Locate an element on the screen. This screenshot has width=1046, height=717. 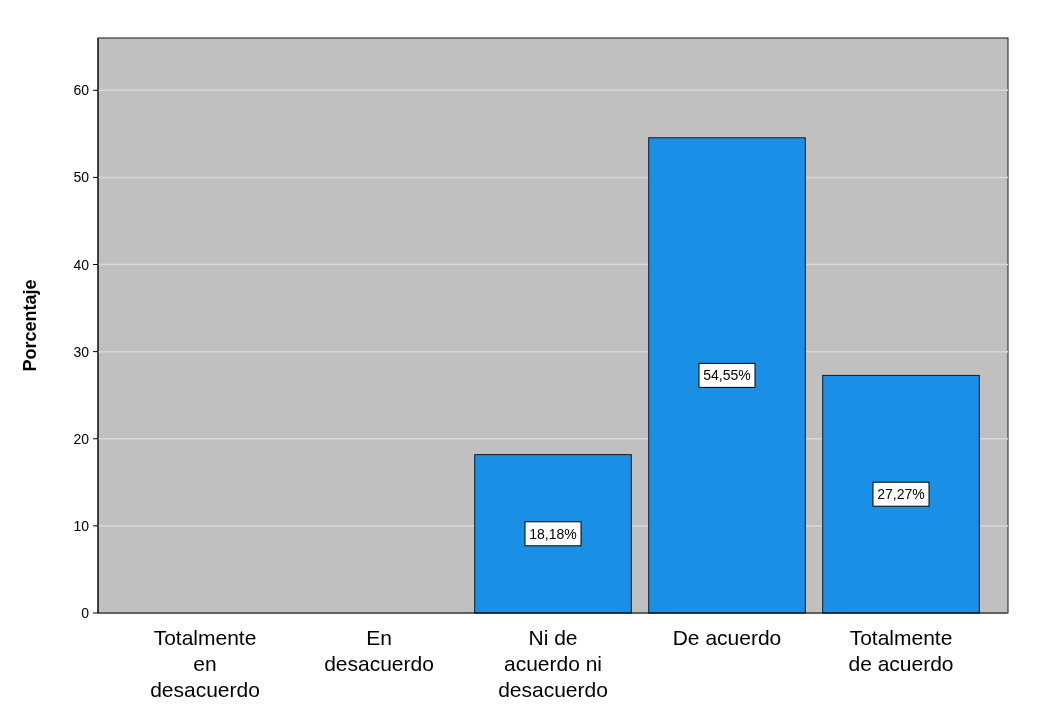
x-tick-label: Totalmente en desacuerdo is located at coordinates (205, 663).